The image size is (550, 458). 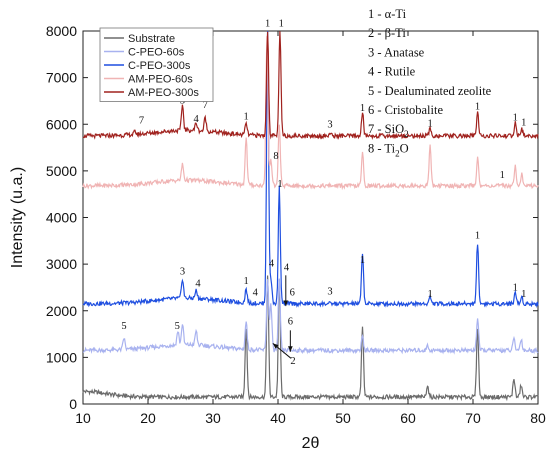 I want to click on peak-annotation: 2, so click(x=292, y=361).